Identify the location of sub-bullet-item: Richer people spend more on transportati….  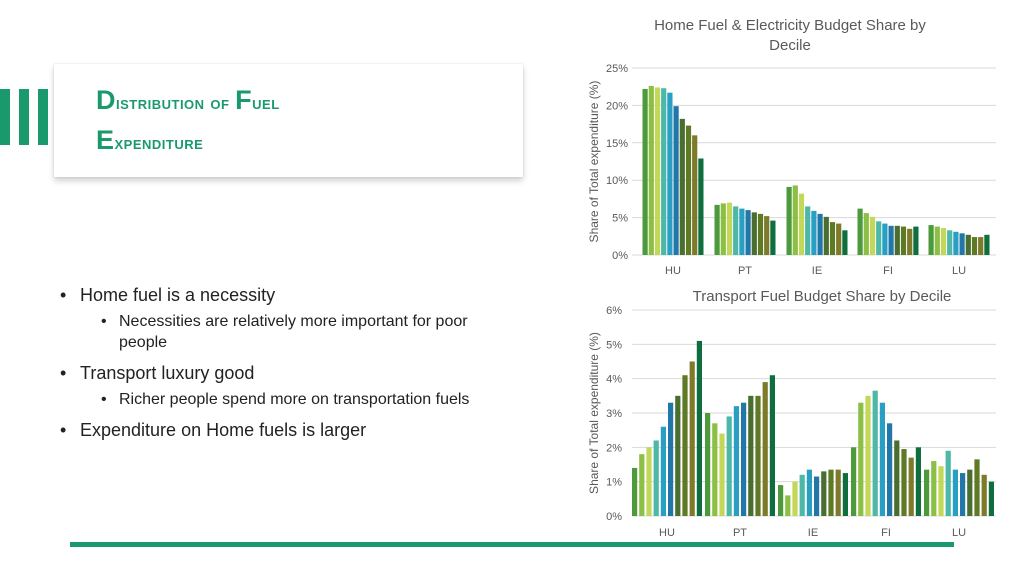
(288, 399).